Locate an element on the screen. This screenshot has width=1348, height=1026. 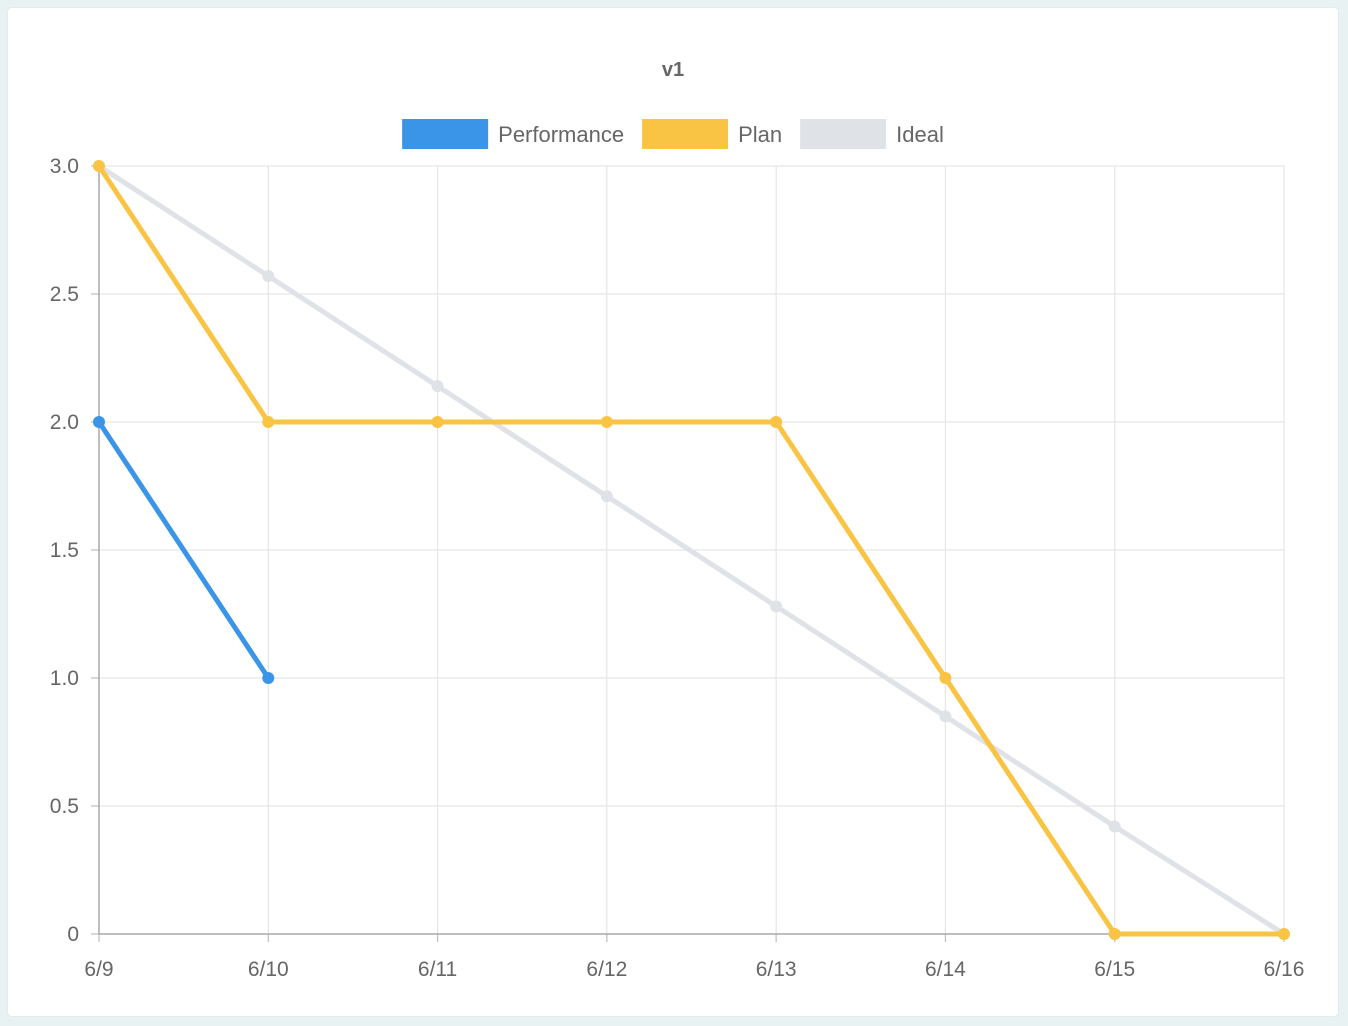
legend-item-plan: Plan is located at coordinates (712, 134).